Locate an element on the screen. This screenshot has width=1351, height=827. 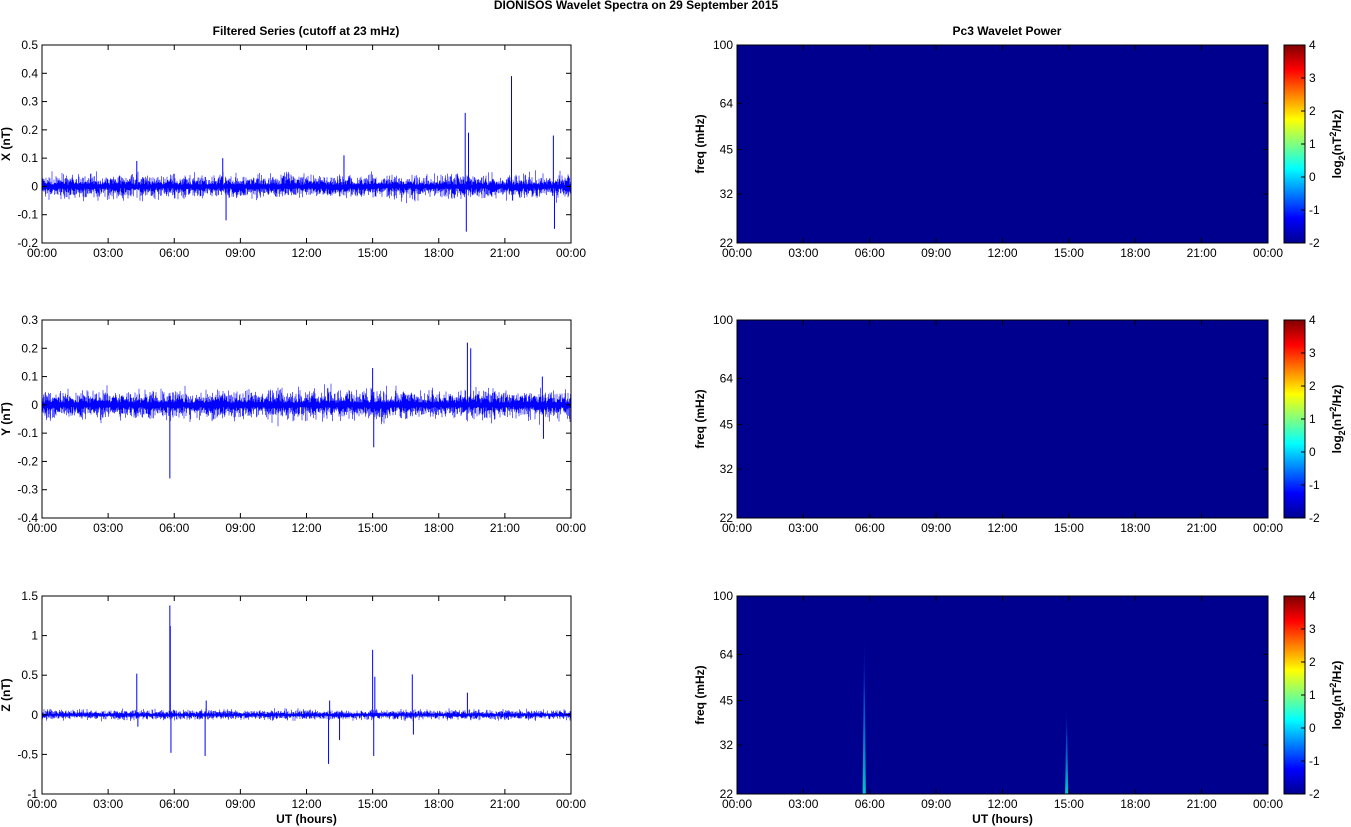
y-tick-label: -0.3 is located at coordinates (27, 490).